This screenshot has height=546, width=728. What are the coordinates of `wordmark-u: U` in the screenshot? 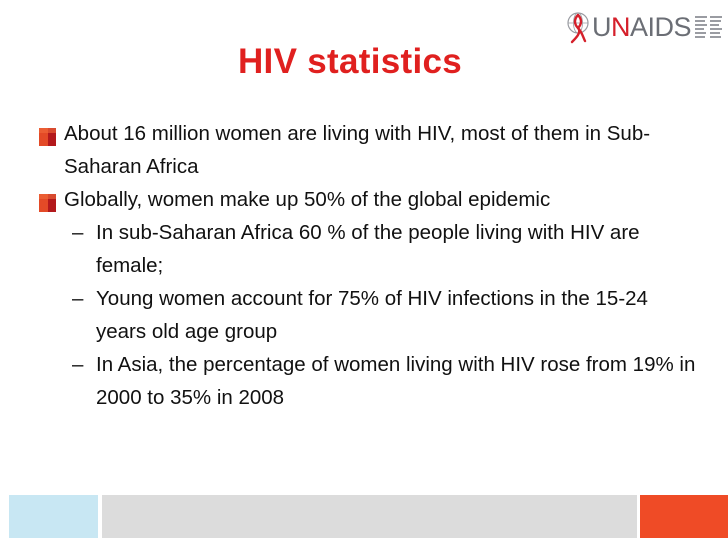 It's located at (602, 26).